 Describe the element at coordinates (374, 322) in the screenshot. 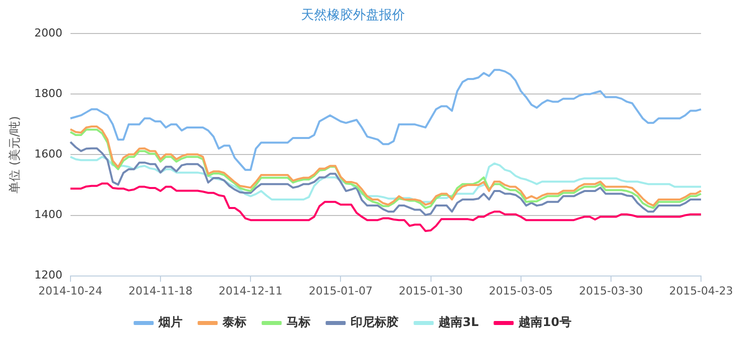

I see `legend-label: 印尼标胶` at that location.